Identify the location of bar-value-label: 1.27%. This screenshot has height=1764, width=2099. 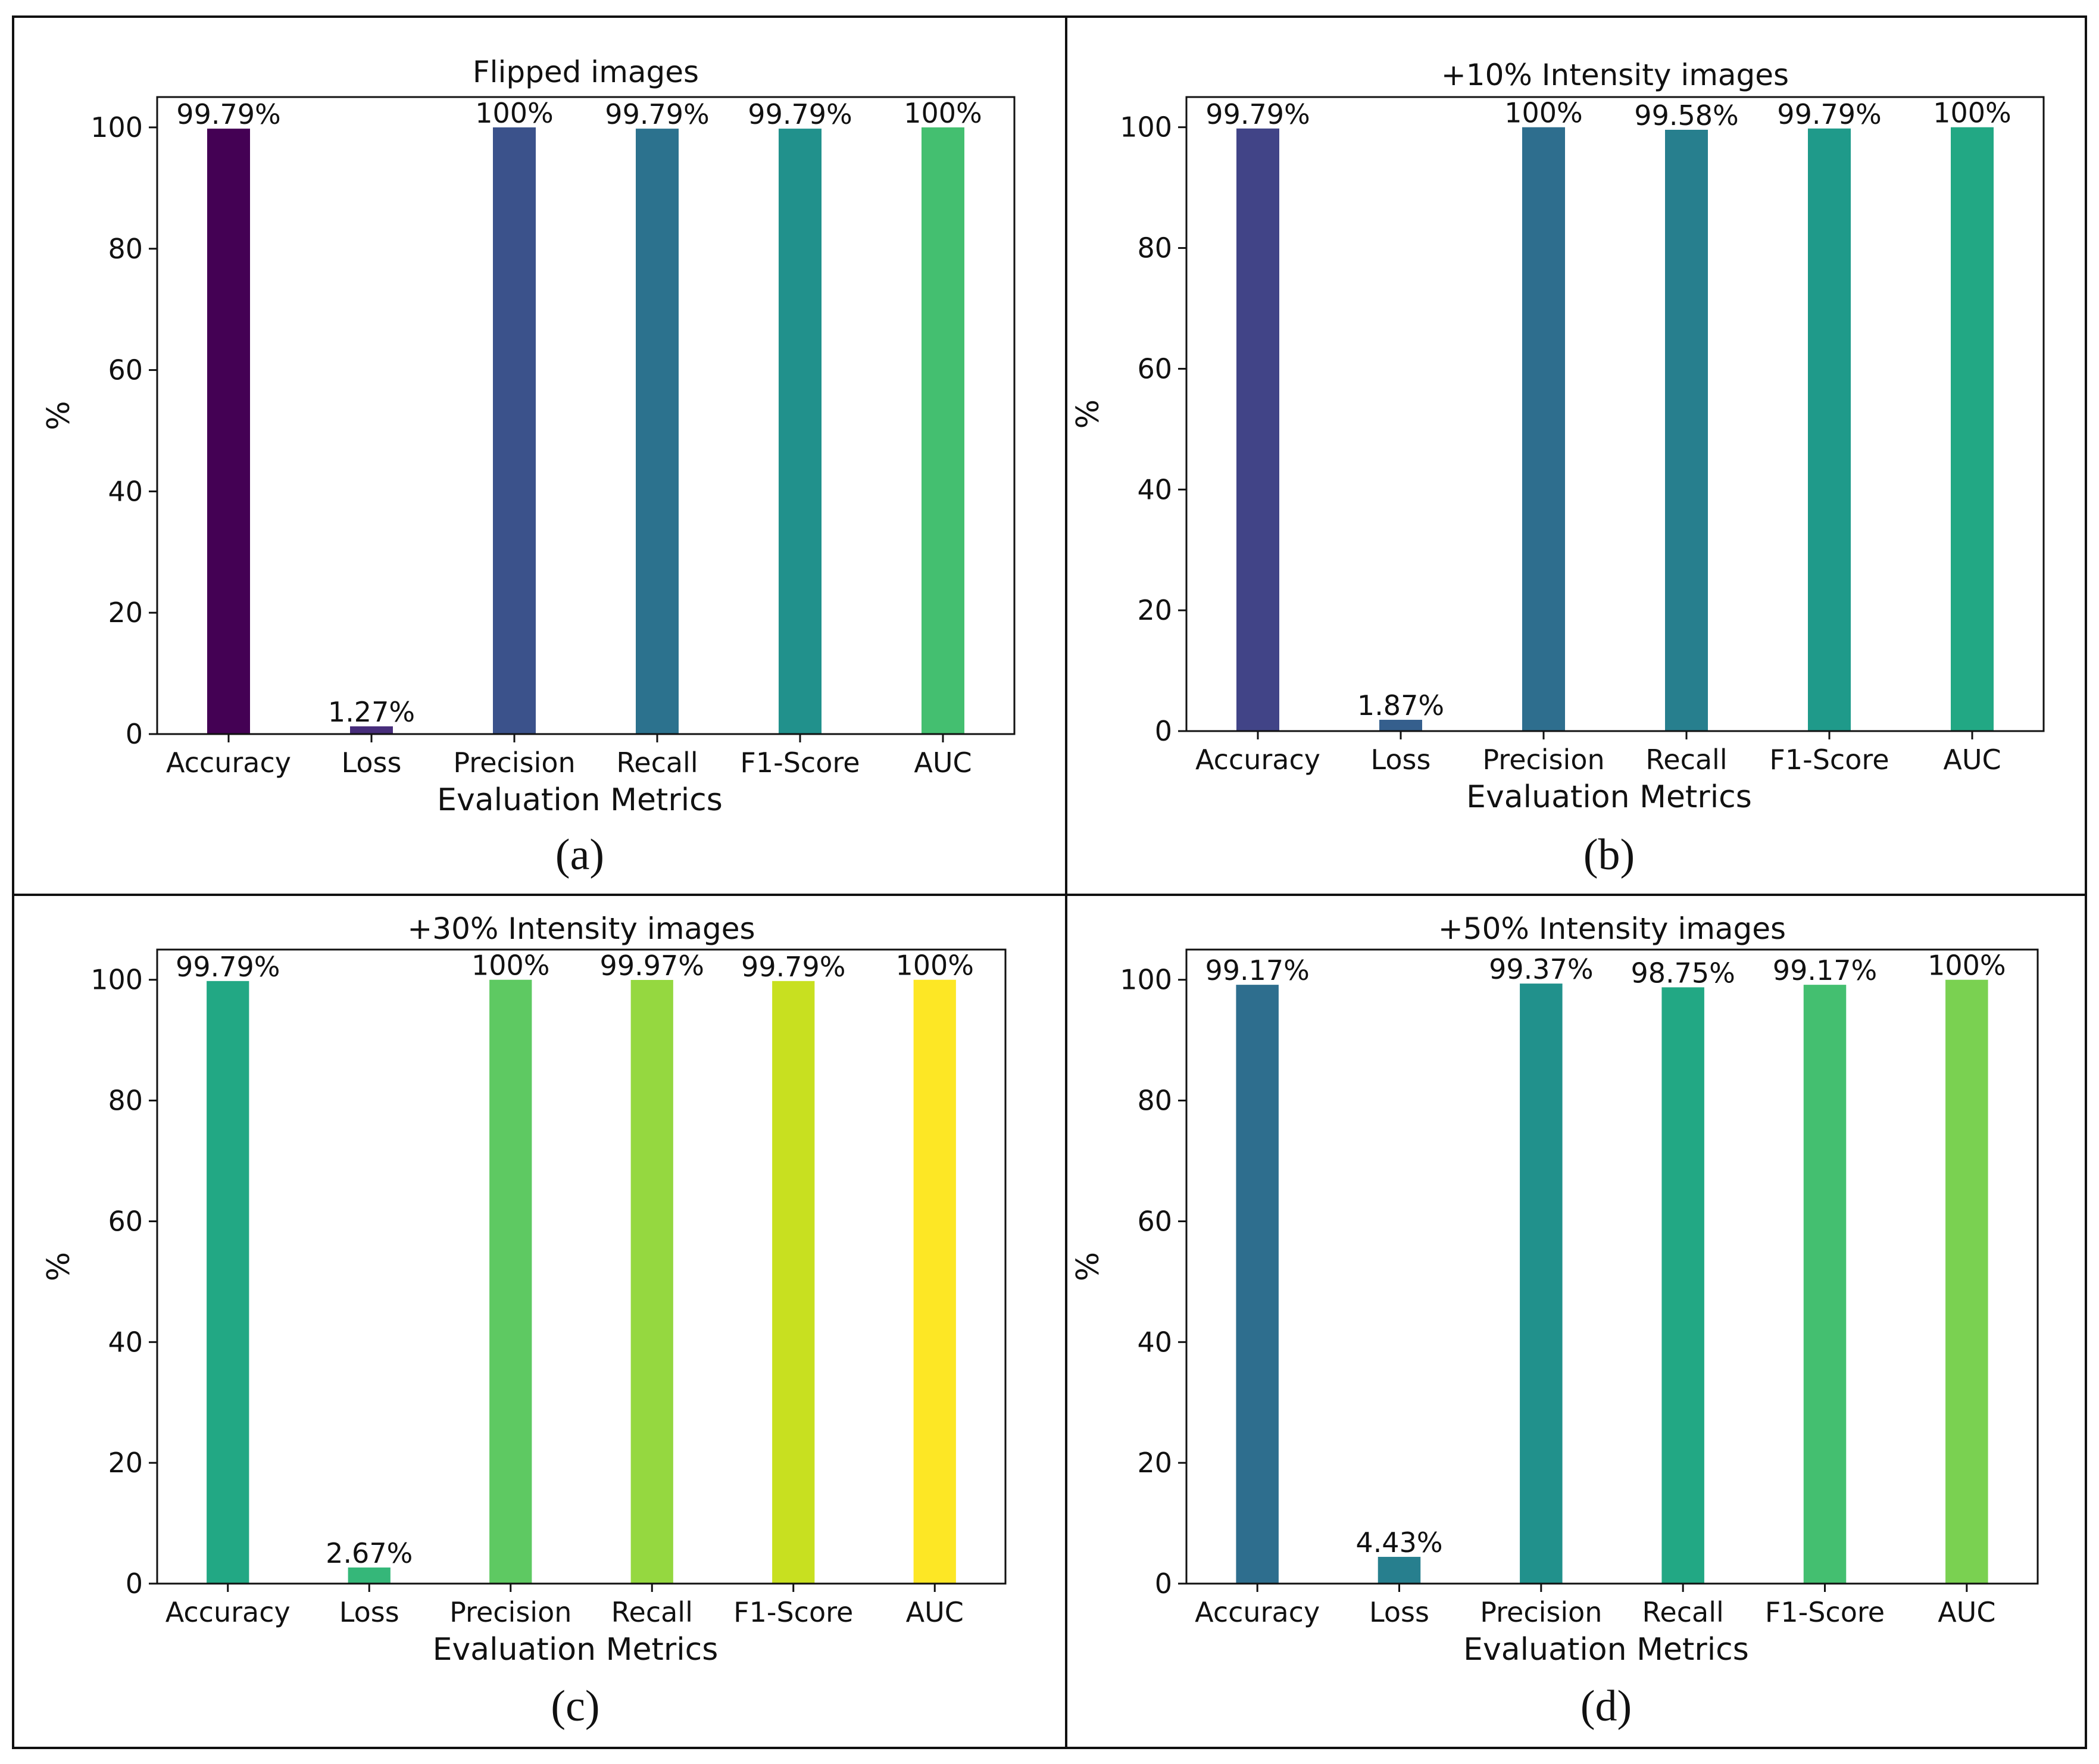
(371, 712).